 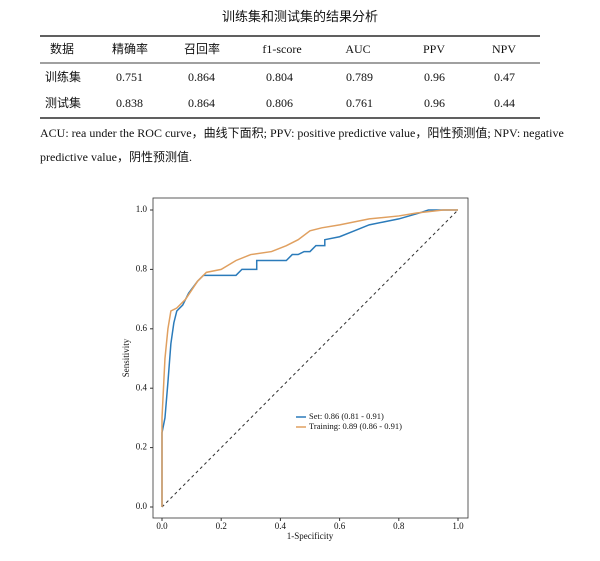 I want to click on header-cell: AUC, so click(x=357, y=49).